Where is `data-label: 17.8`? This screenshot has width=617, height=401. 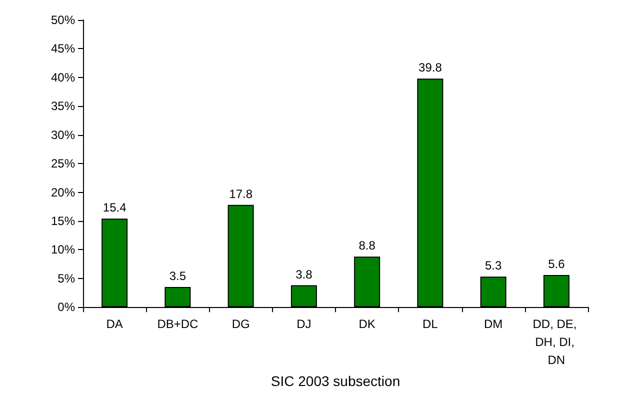 data-label: 17.8 is located at coordinates (241, 193).